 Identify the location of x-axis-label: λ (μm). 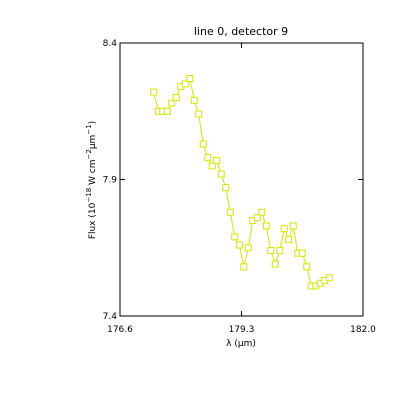
(241, 344).